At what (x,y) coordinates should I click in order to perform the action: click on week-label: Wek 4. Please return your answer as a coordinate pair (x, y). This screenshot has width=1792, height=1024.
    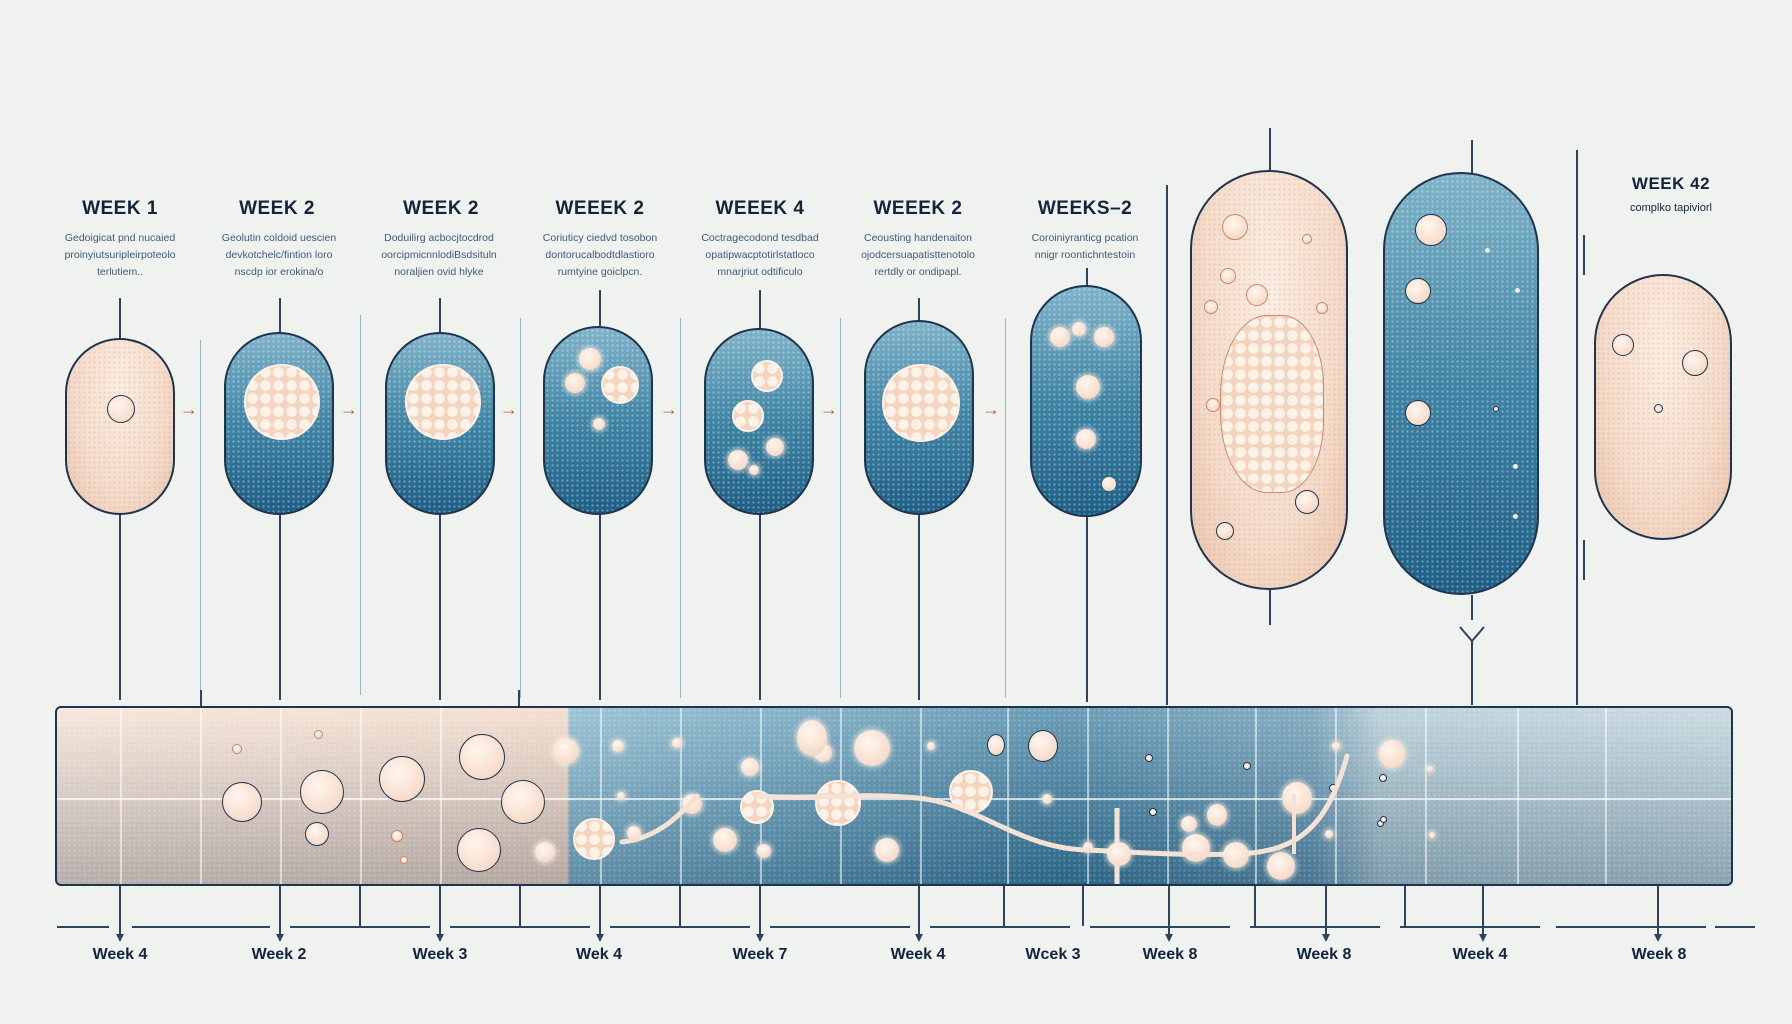
    Looking at the image, I should click on (599, 954).